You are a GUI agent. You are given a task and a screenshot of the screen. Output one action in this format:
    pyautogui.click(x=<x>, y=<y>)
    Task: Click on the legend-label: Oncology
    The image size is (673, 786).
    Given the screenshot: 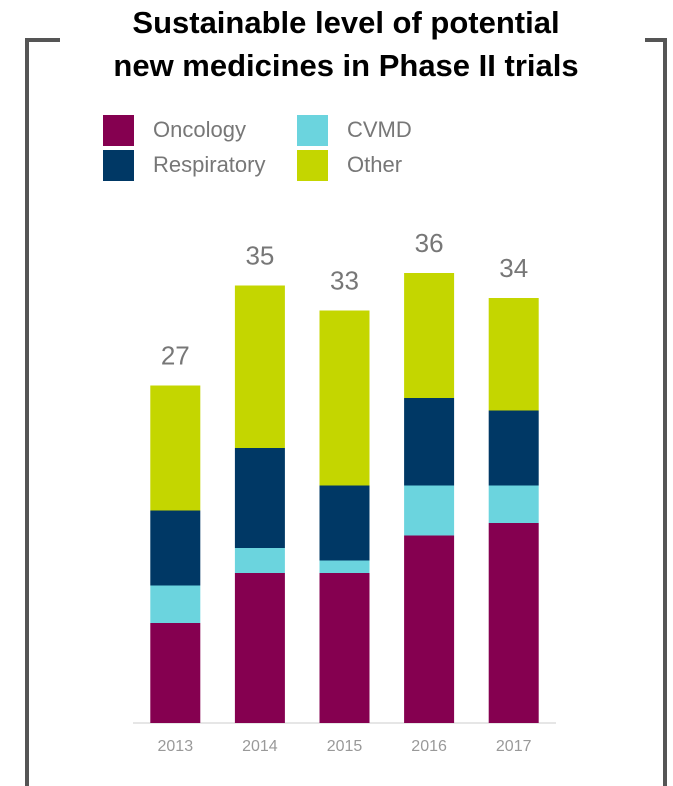 What is the action you would take?
    pyautogui.click(x=199, y=129)
    